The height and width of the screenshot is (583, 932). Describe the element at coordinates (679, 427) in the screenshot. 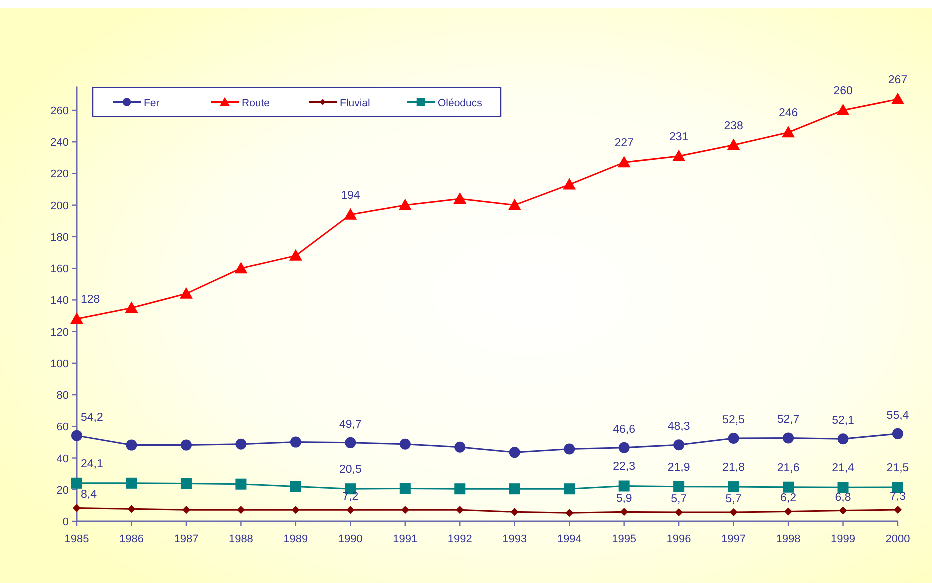

I see `data-label: 48,3` at that location.